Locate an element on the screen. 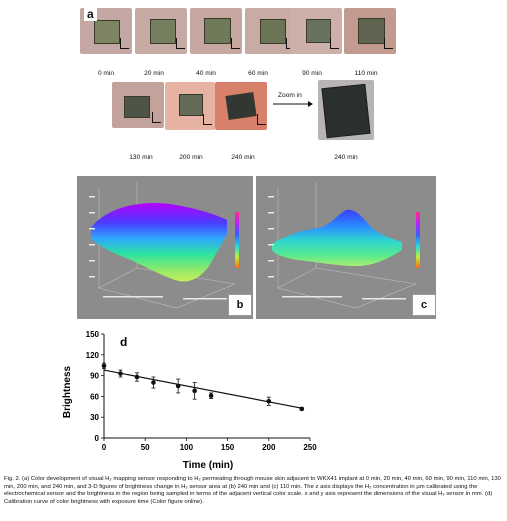  time-label-6: 130 min is located at coordinates (141, 157).